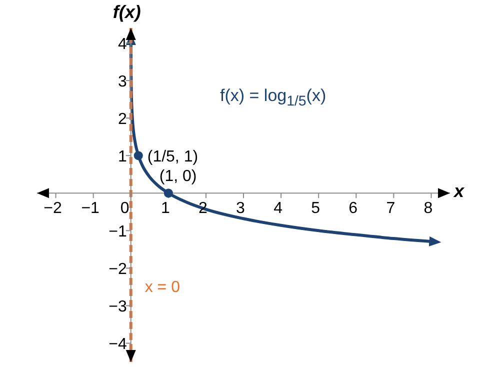 The width and height of the screenshot is (487, 367). I want to click on x-tick-label: 3, so click(241, 209).